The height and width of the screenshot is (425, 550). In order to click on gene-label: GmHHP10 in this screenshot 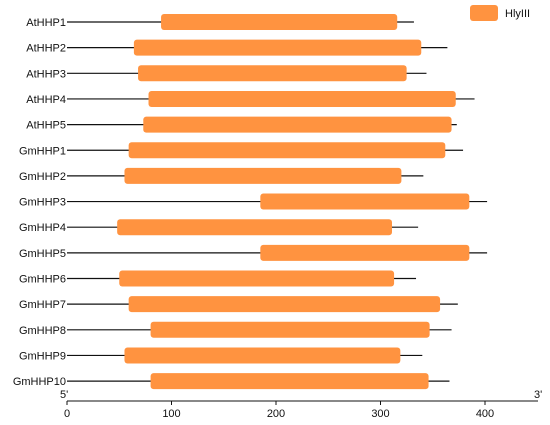, I will do `click(39, 382)`.